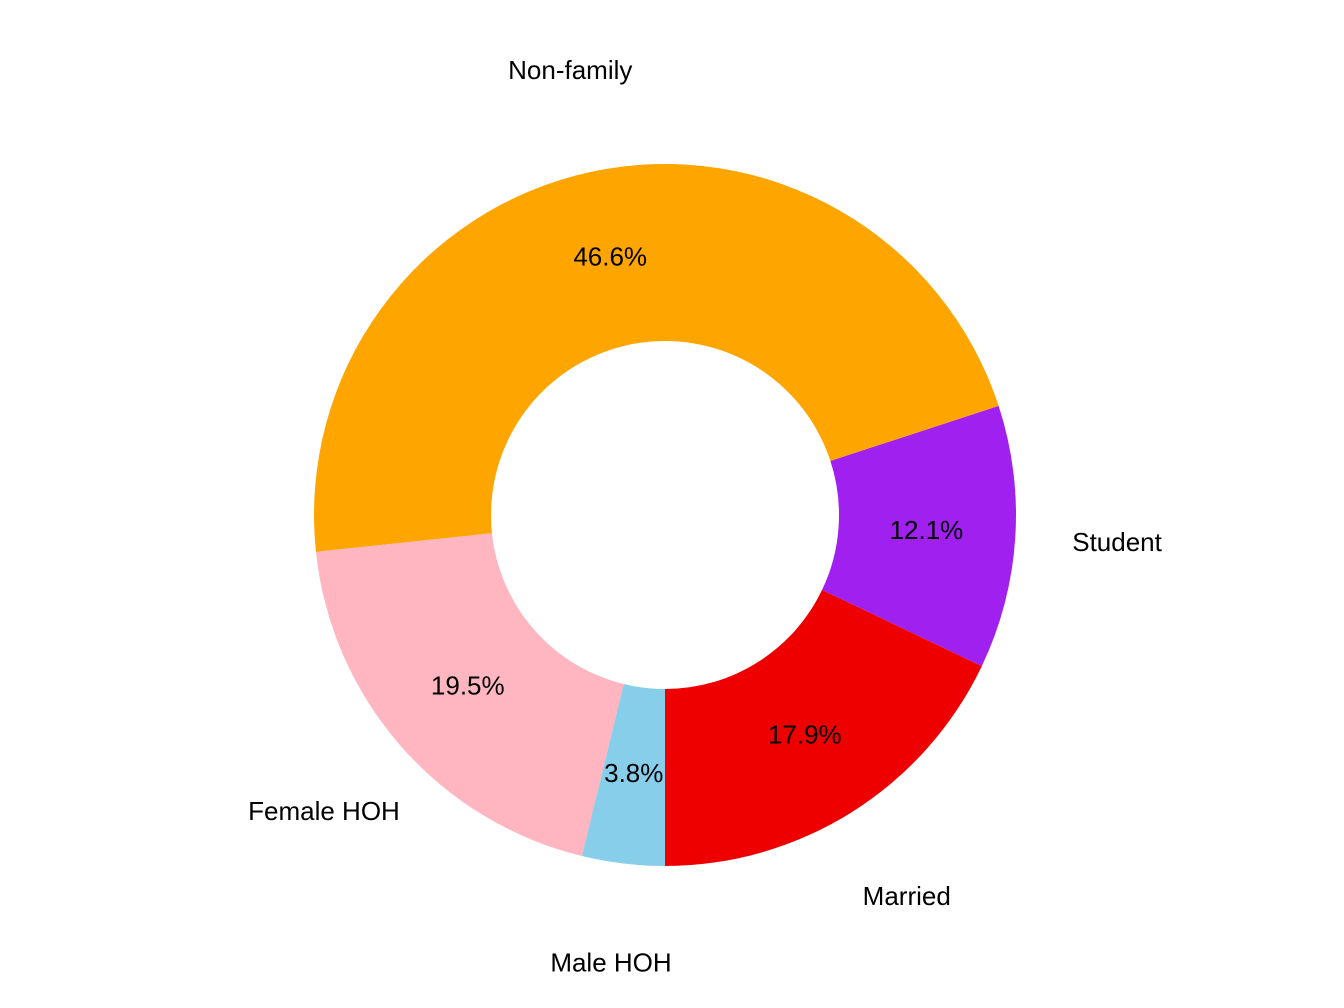 The height and width of the screenshot is (1008, 1344). I want to click on value-label: 17.9%, so click(805, 734).